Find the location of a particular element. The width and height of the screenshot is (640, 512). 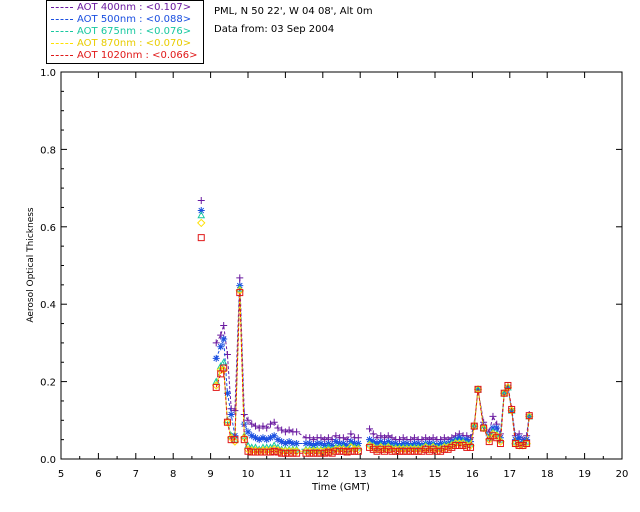

legend-item: AOT 870nm : <0.070> is located at coordinates (121, 44).